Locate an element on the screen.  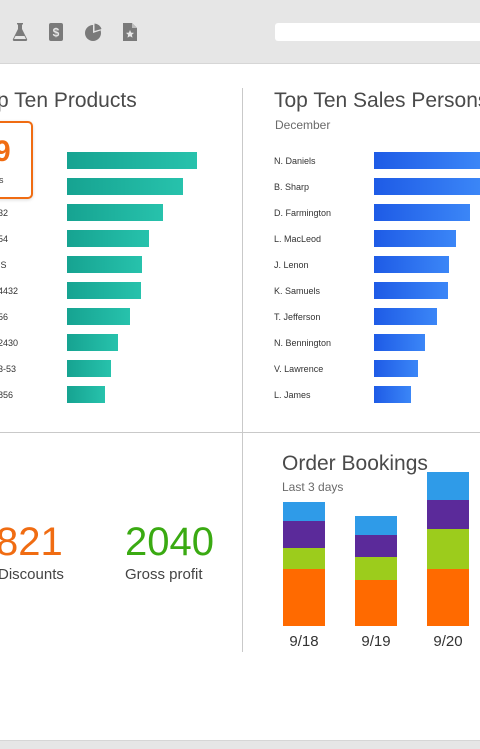
panel-title: Top Ten Sales Persons is located at coordinates (377, 100).